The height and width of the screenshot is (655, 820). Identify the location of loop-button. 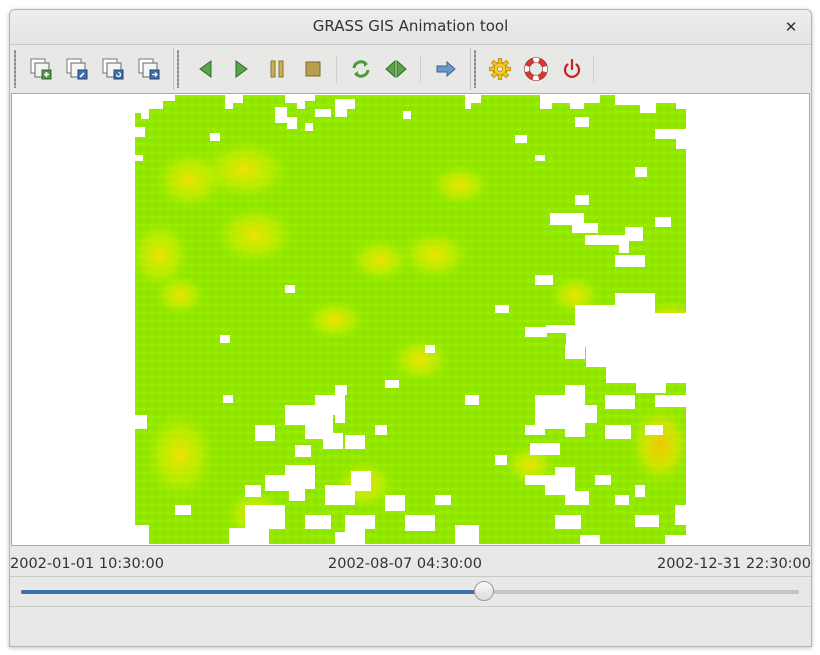
(361, 69).